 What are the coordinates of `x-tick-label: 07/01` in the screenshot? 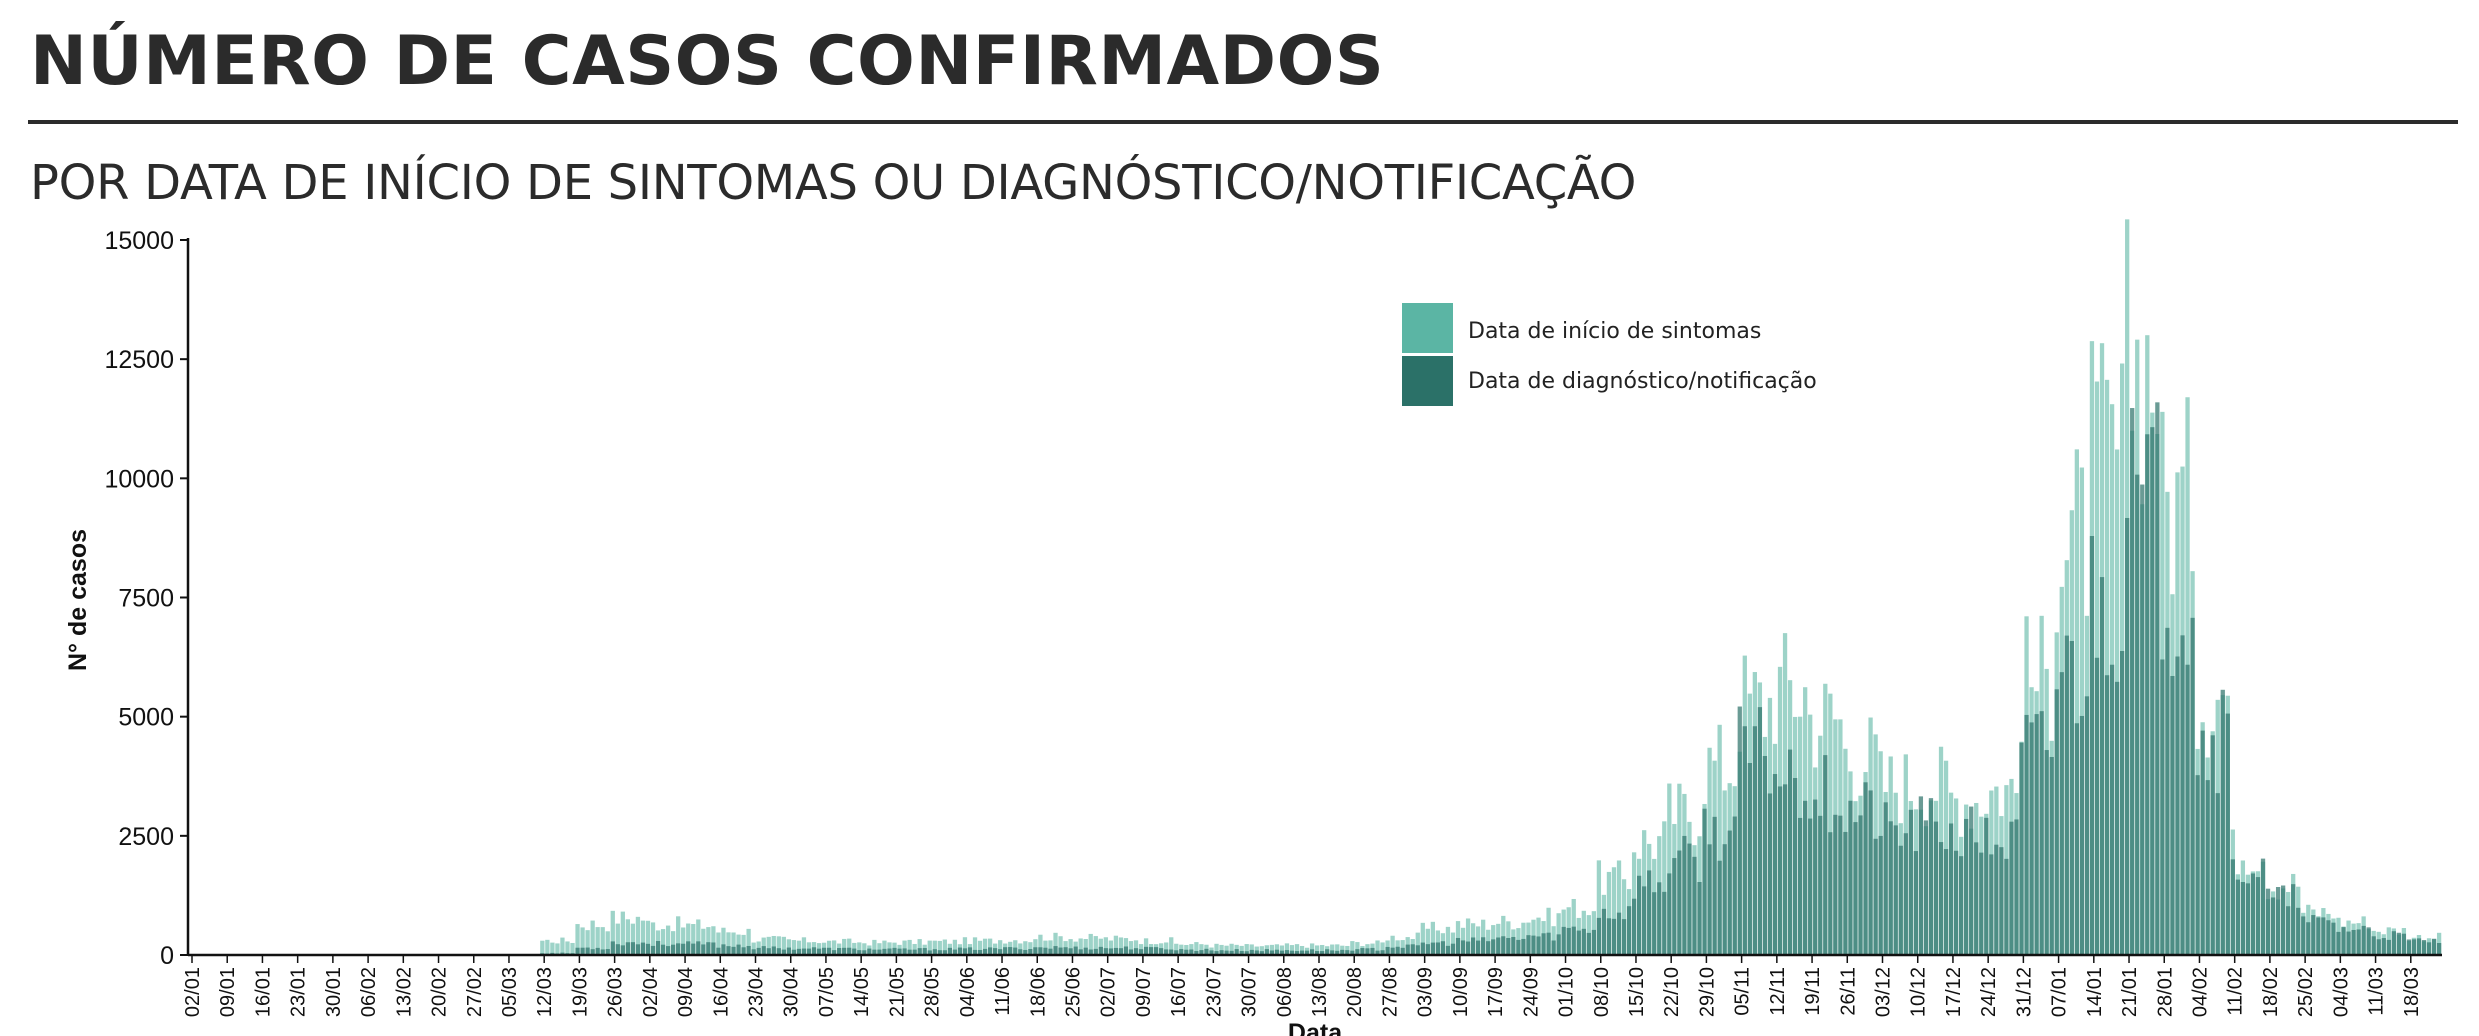 It's located at (2060, 992).